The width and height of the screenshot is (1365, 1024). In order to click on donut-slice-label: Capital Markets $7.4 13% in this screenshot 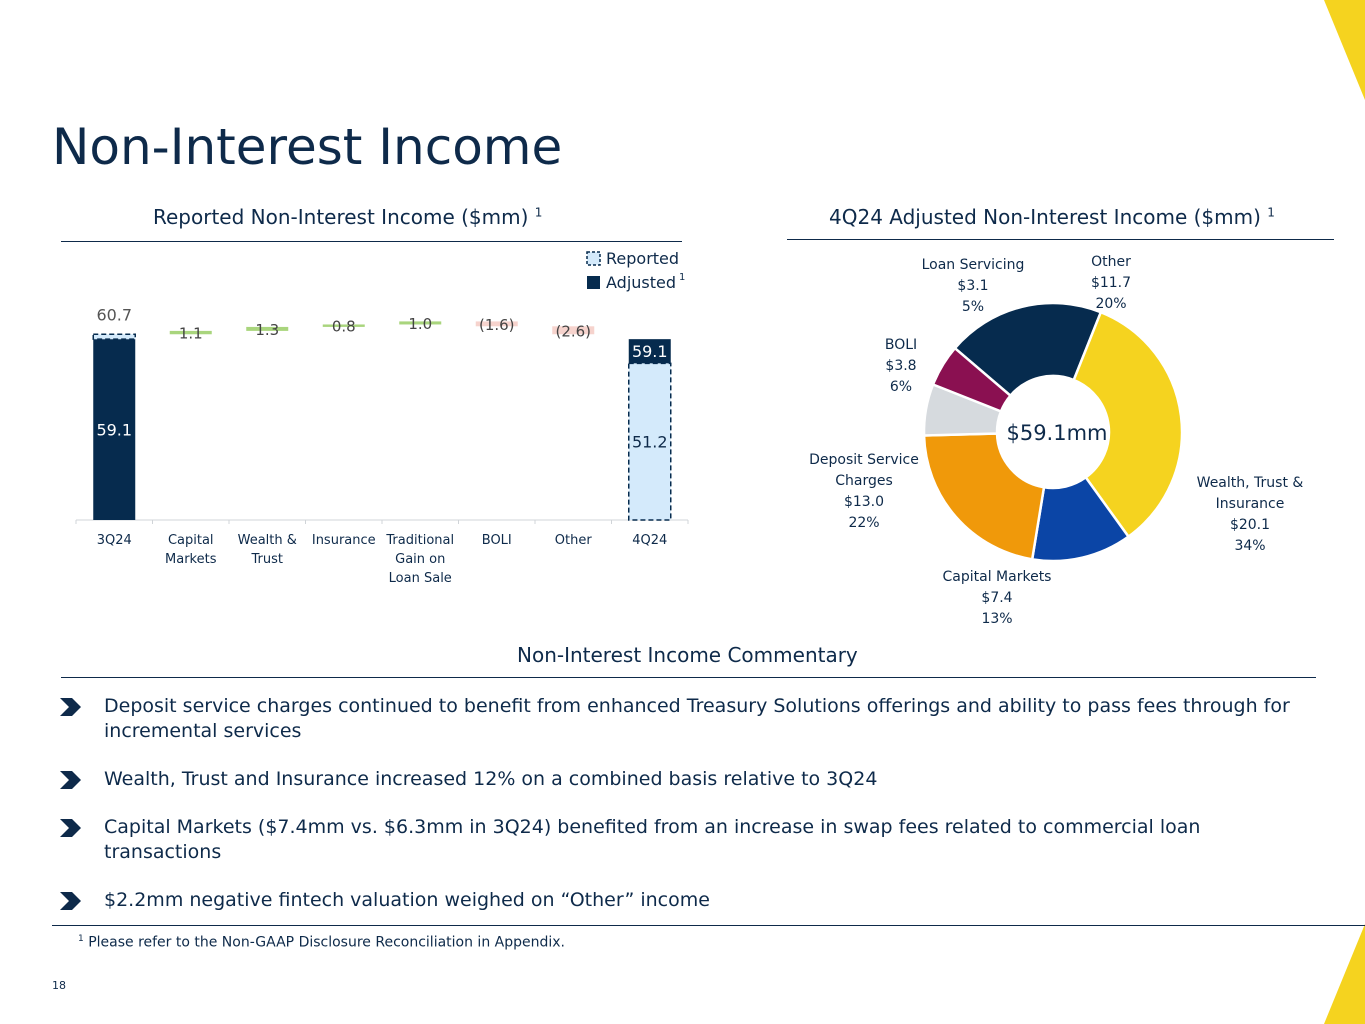, I will do `click(997, 598)`.